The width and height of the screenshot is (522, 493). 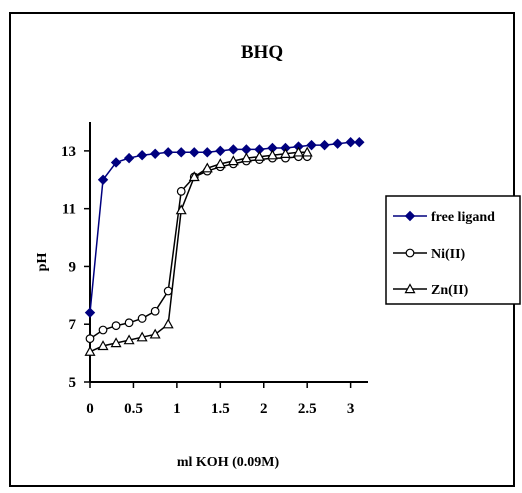 I want to click on x-tick-label: 3, so click(x=351, y=409).